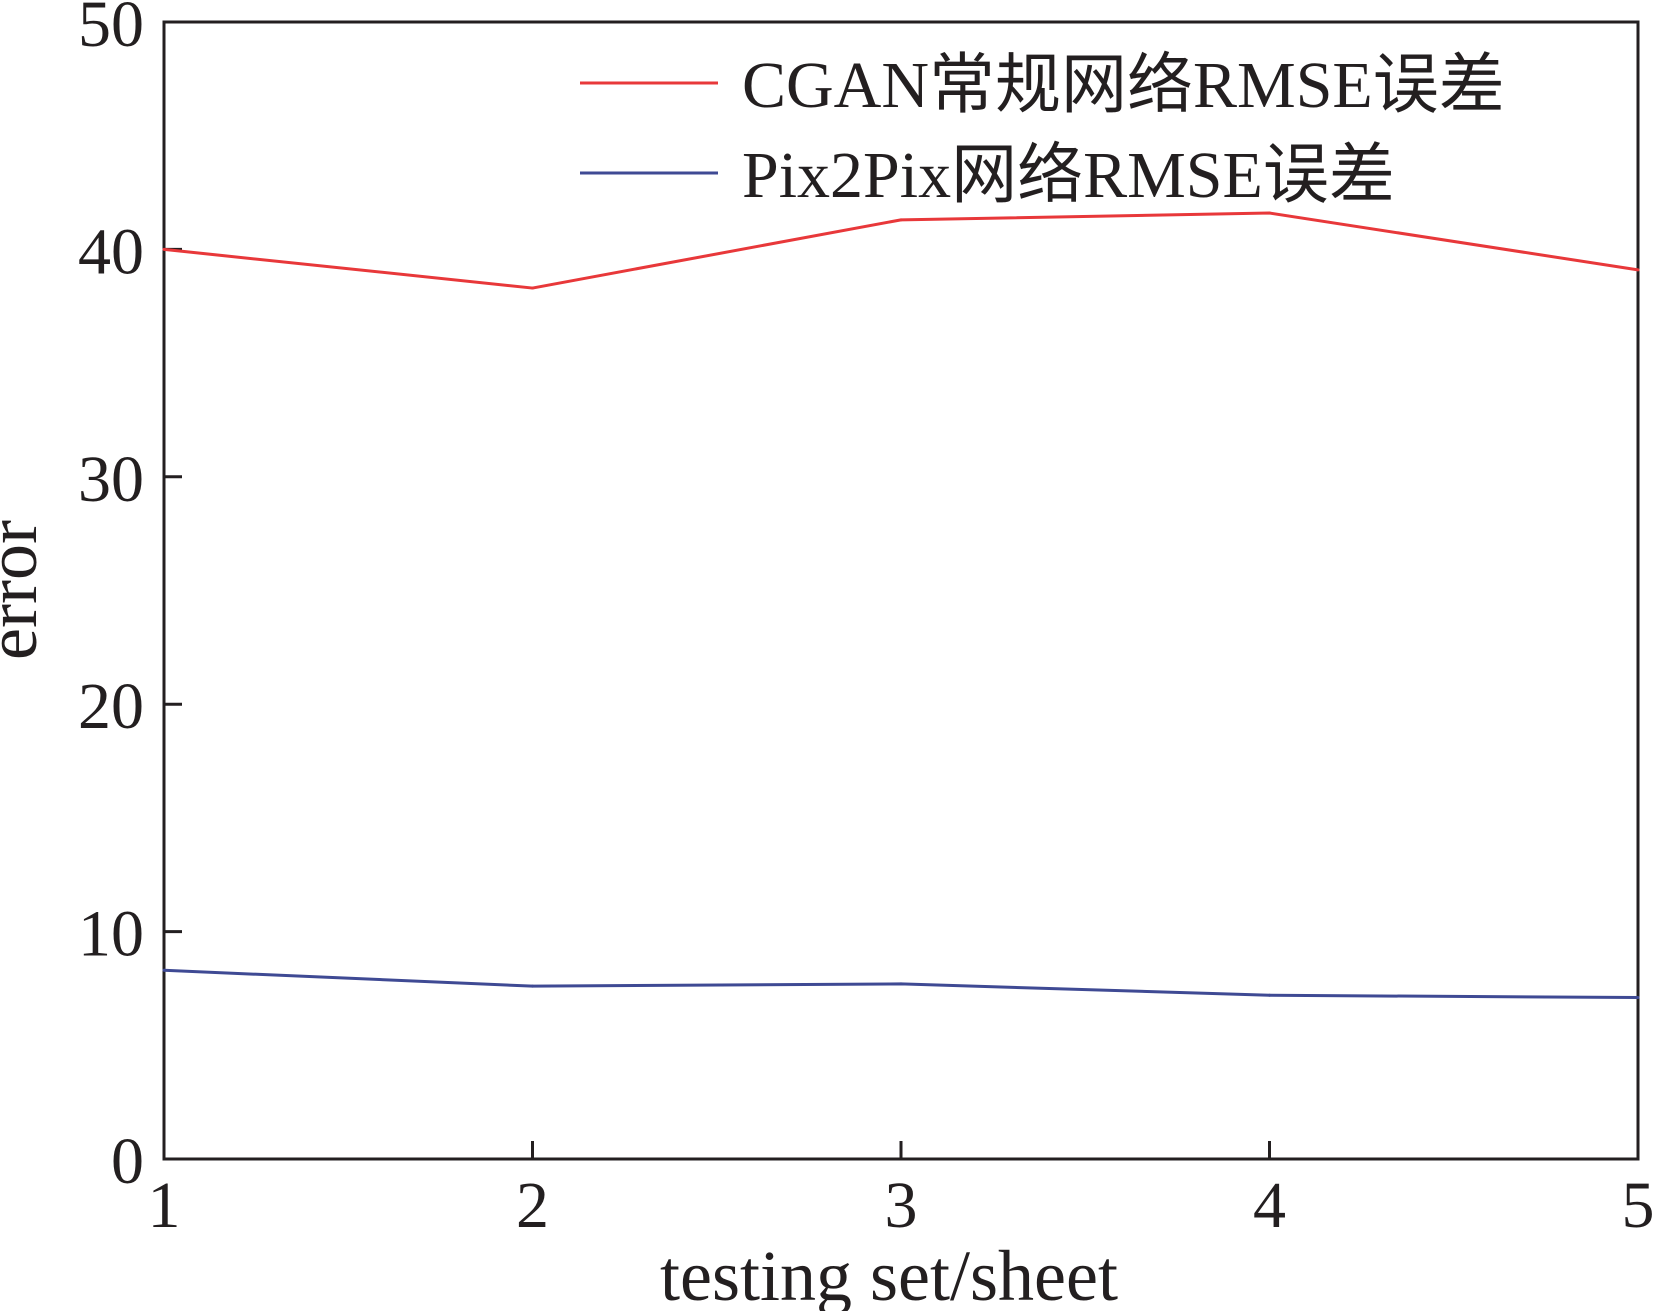 This screenshot has width=1654, height=1311. What do you see at coordinates (901, 250) in the screenshot?
I see `series-line-cgan` at bounding box center [901, 250].